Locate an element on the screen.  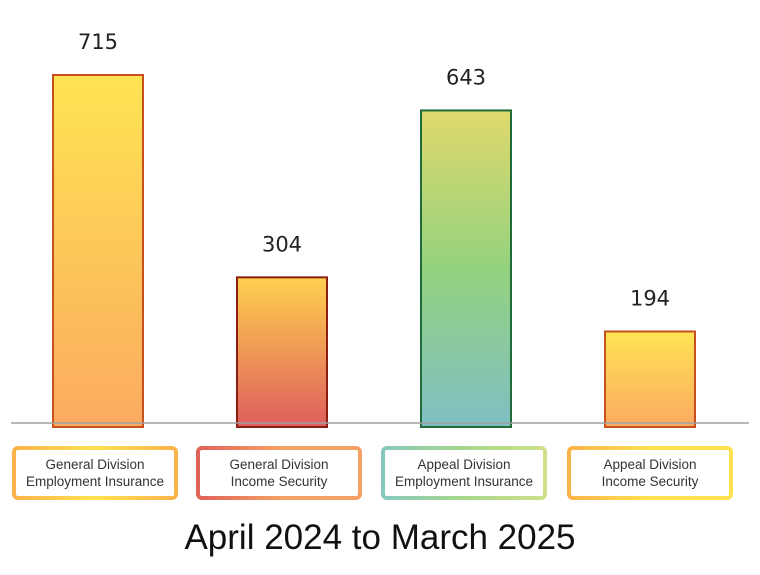
value-label-3: 643 is located at coordinates (466, 77).